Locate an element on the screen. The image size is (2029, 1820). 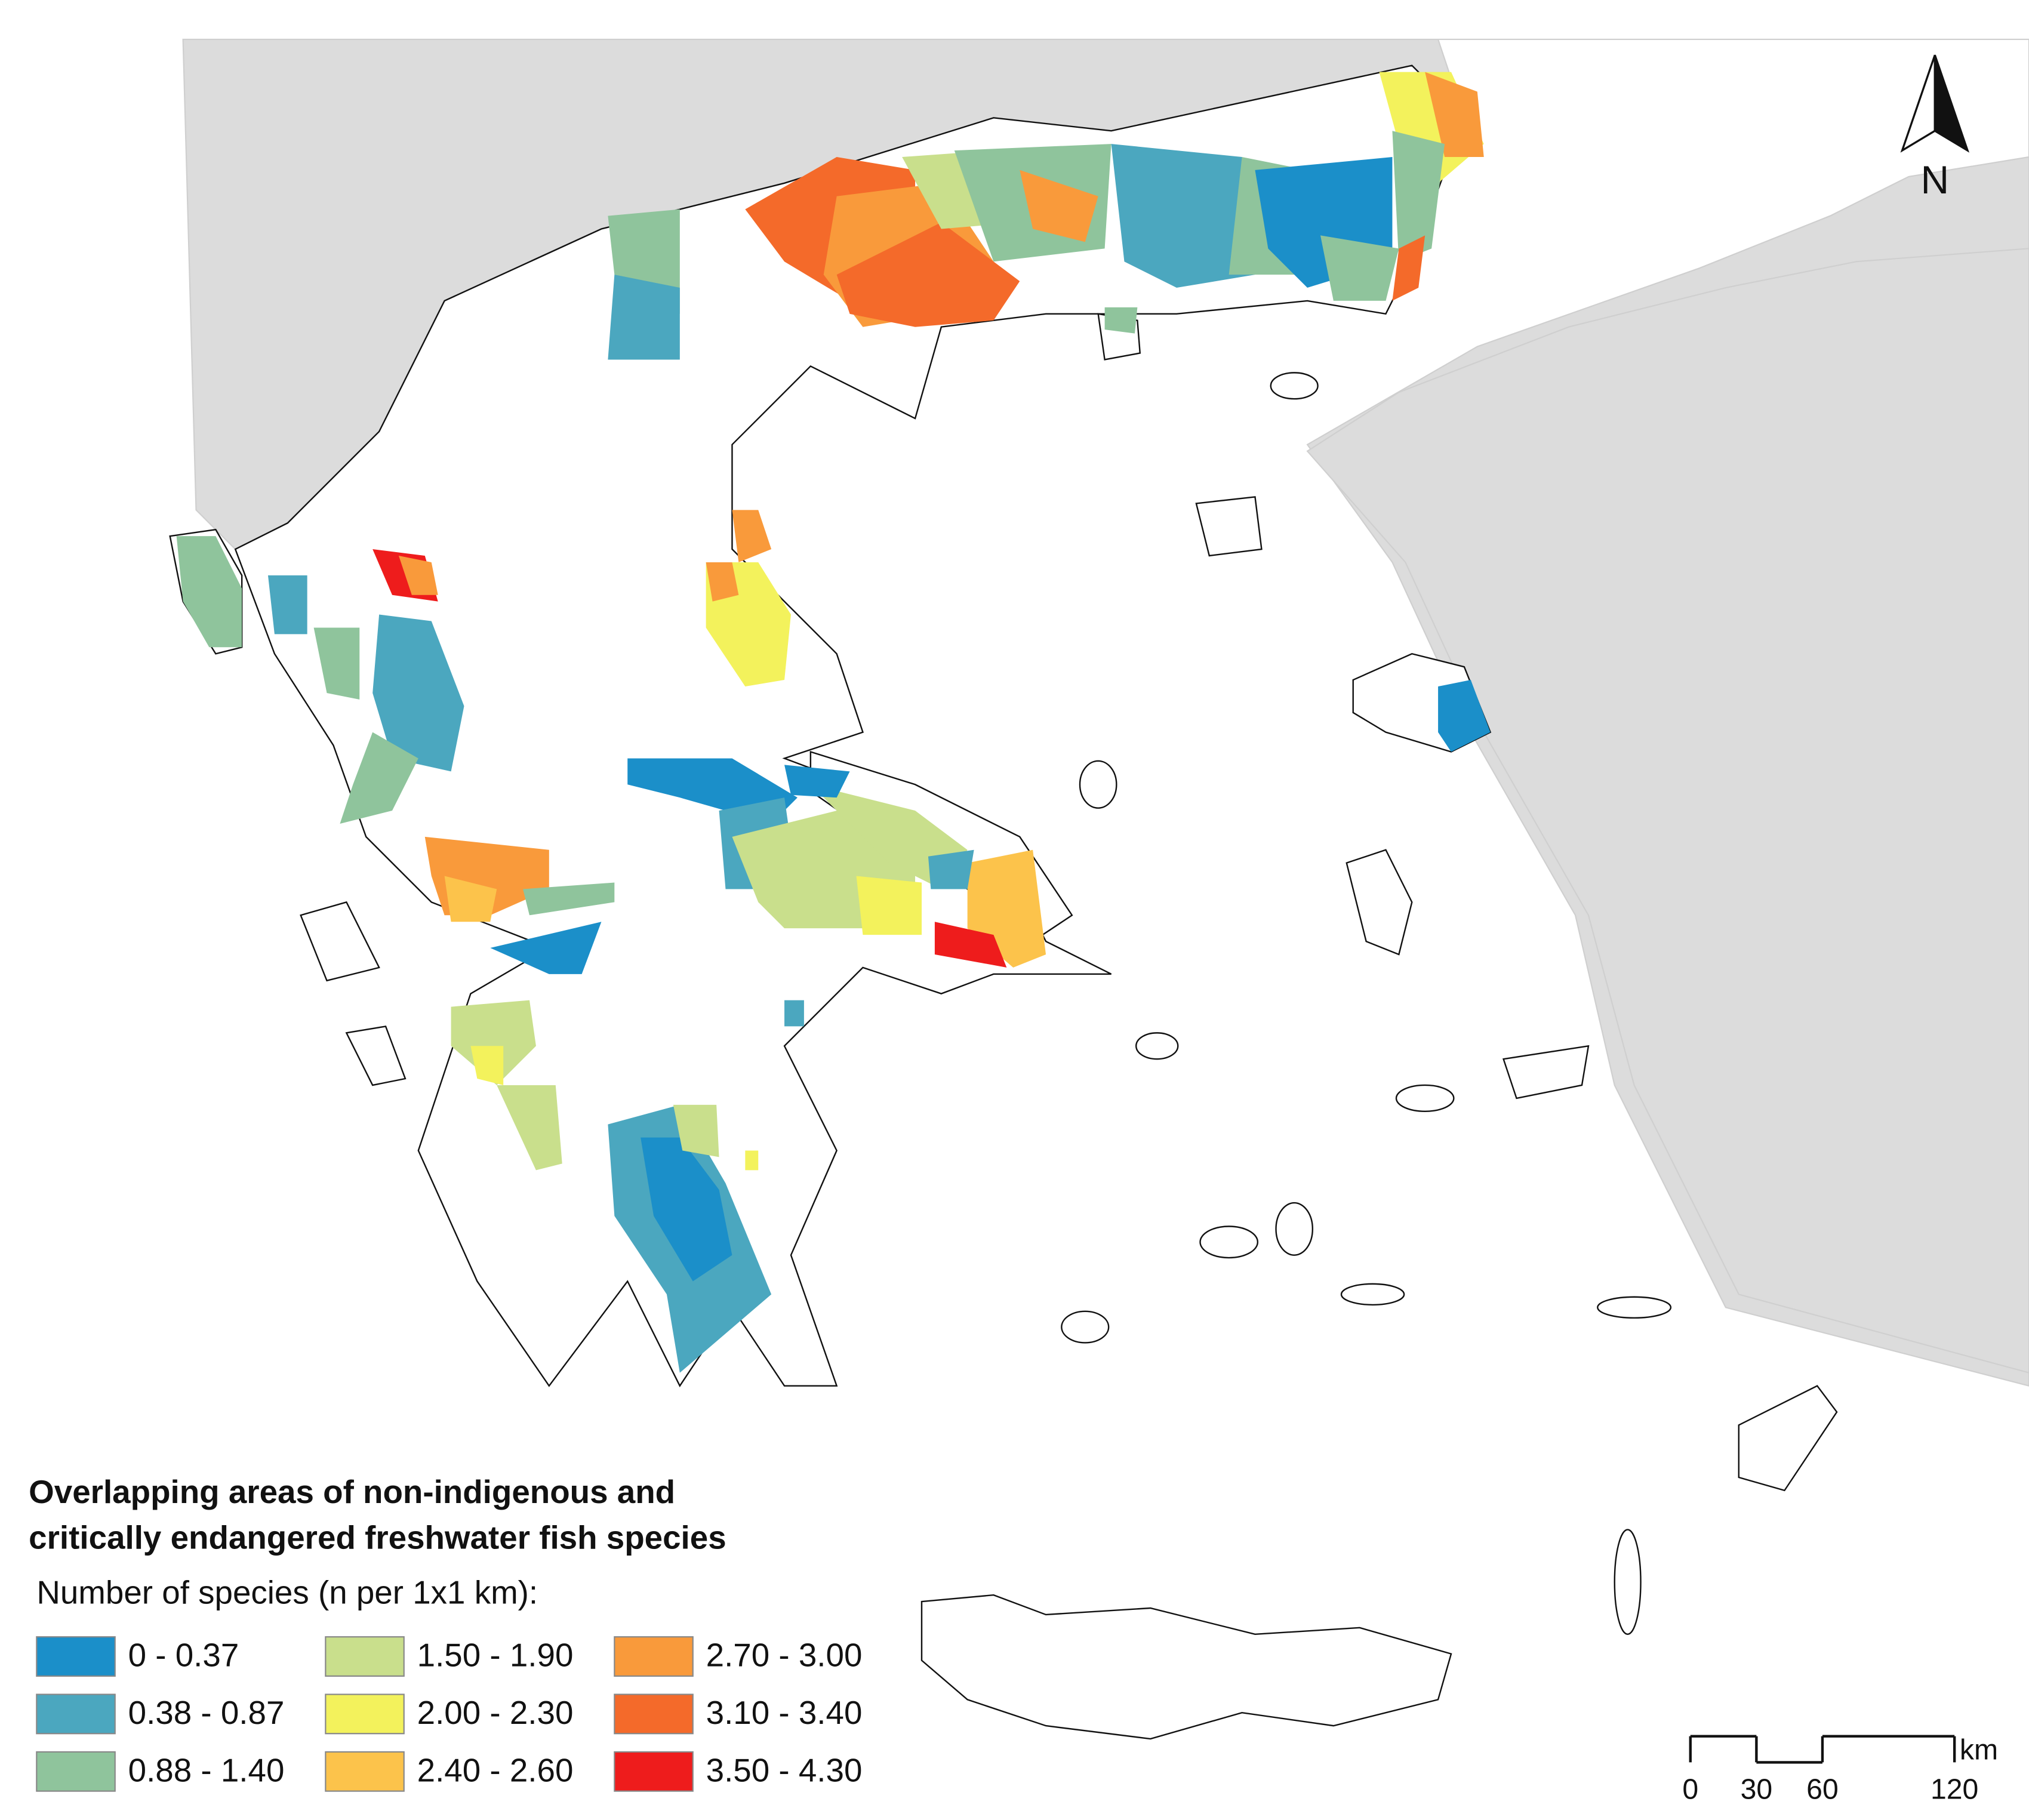
scale-bar: 0 30 60 120 km is located at coordinates (1840, 1770).